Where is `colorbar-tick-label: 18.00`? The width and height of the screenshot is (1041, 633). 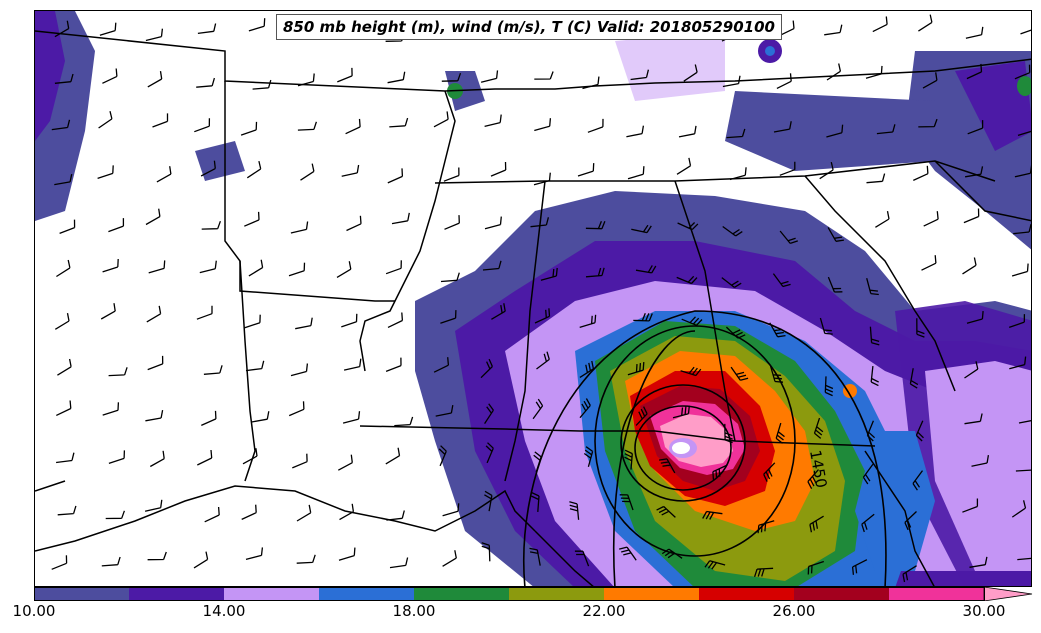
colorbar-tick-label: 18.00 is located at coordinates (414, 611).